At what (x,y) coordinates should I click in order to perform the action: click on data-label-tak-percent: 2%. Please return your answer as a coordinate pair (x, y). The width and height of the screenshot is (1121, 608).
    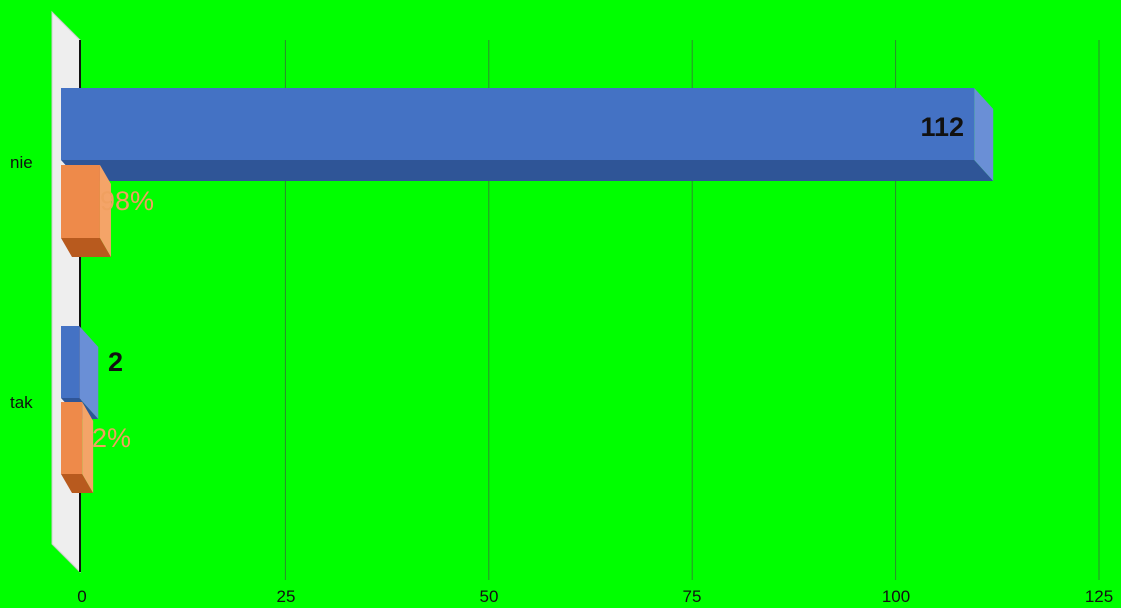
    Looking at the image, I should click on (111, 438).